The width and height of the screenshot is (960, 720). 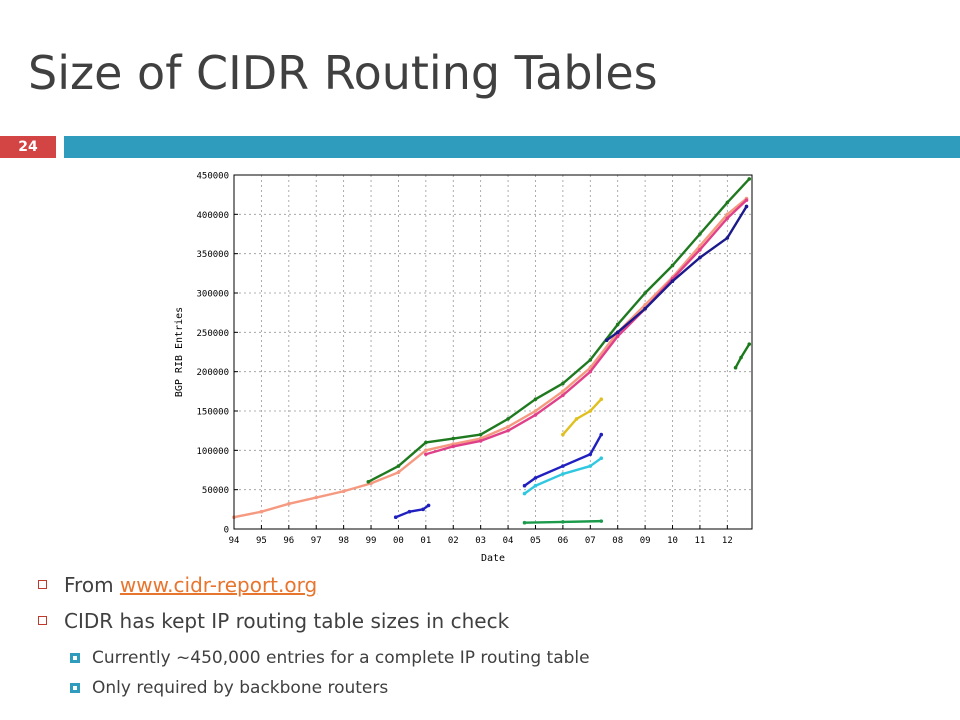 What do you see at coordinates (493, 558) in the screenshot?
I see `chart-x-axis-label: Date` at bounding box center [493, 558].